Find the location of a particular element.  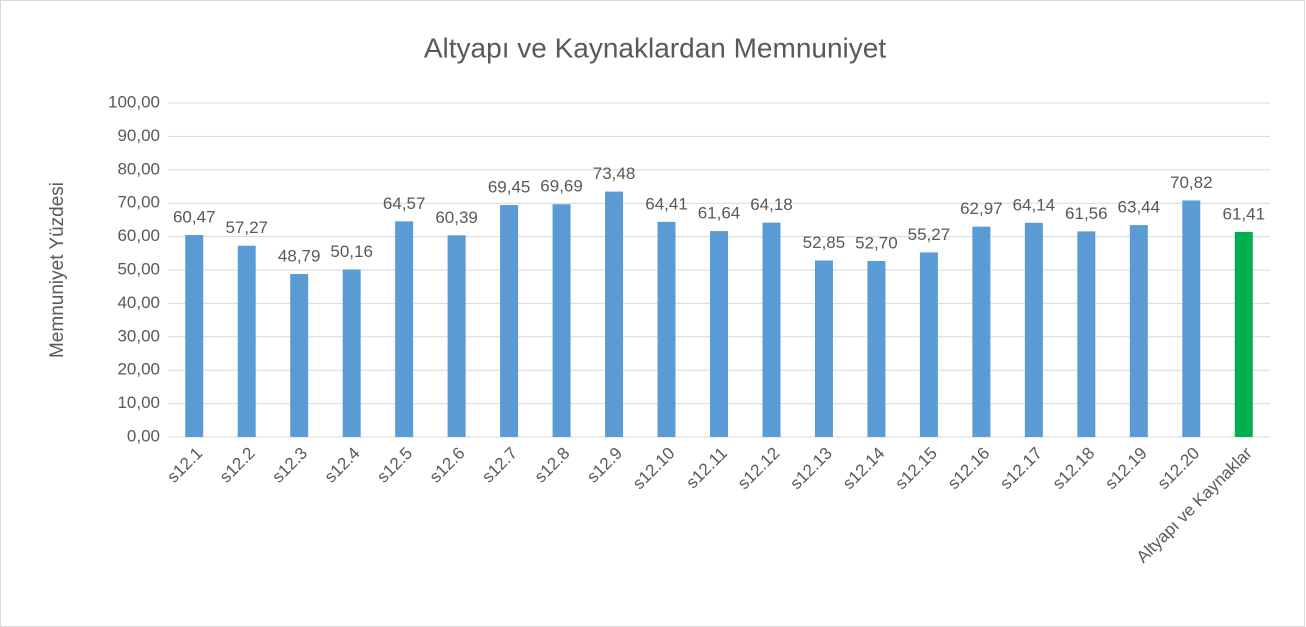

y-tick-label: 20,00 is located at coordinates (138, 369).